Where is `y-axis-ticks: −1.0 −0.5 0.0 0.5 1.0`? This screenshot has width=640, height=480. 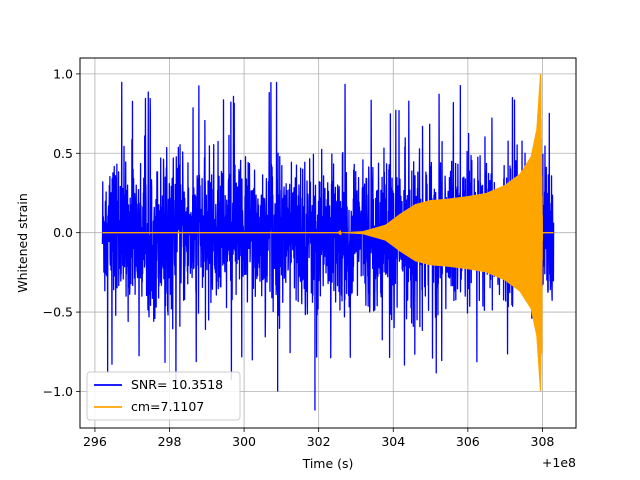
y-axis-ticks: −1.0 −0.5 0.0 0.5 1.0 is located at coordinates (61, 232).